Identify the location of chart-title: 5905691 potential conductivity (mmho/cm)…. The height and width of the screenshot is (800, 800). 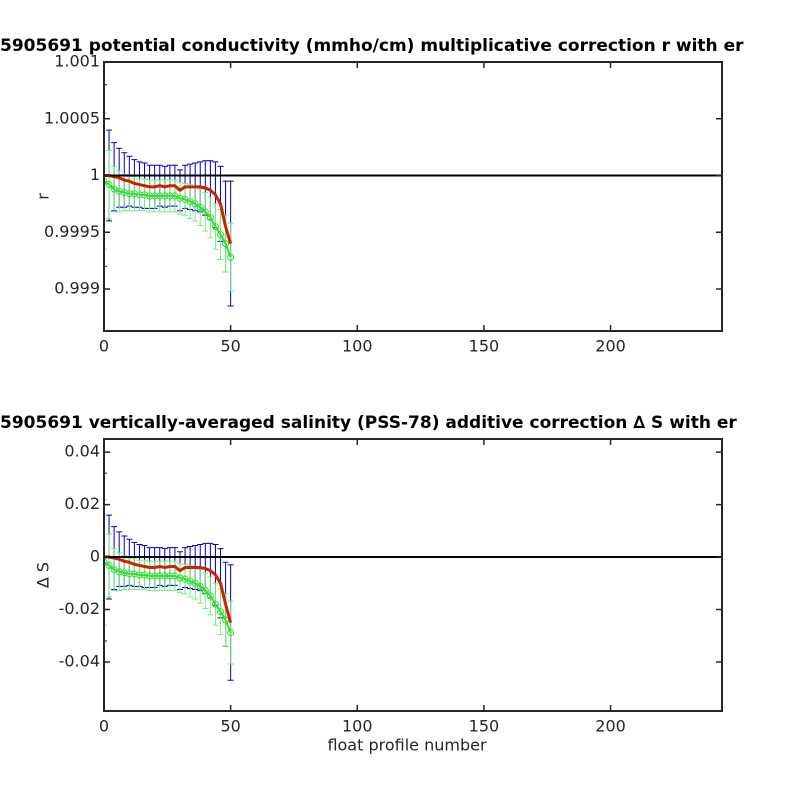
(372, 46).